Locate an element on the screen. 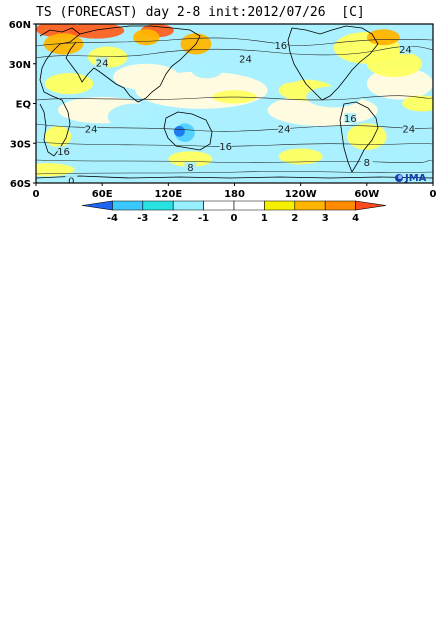  lon-label: 120W is located at coordinates (301, 194).